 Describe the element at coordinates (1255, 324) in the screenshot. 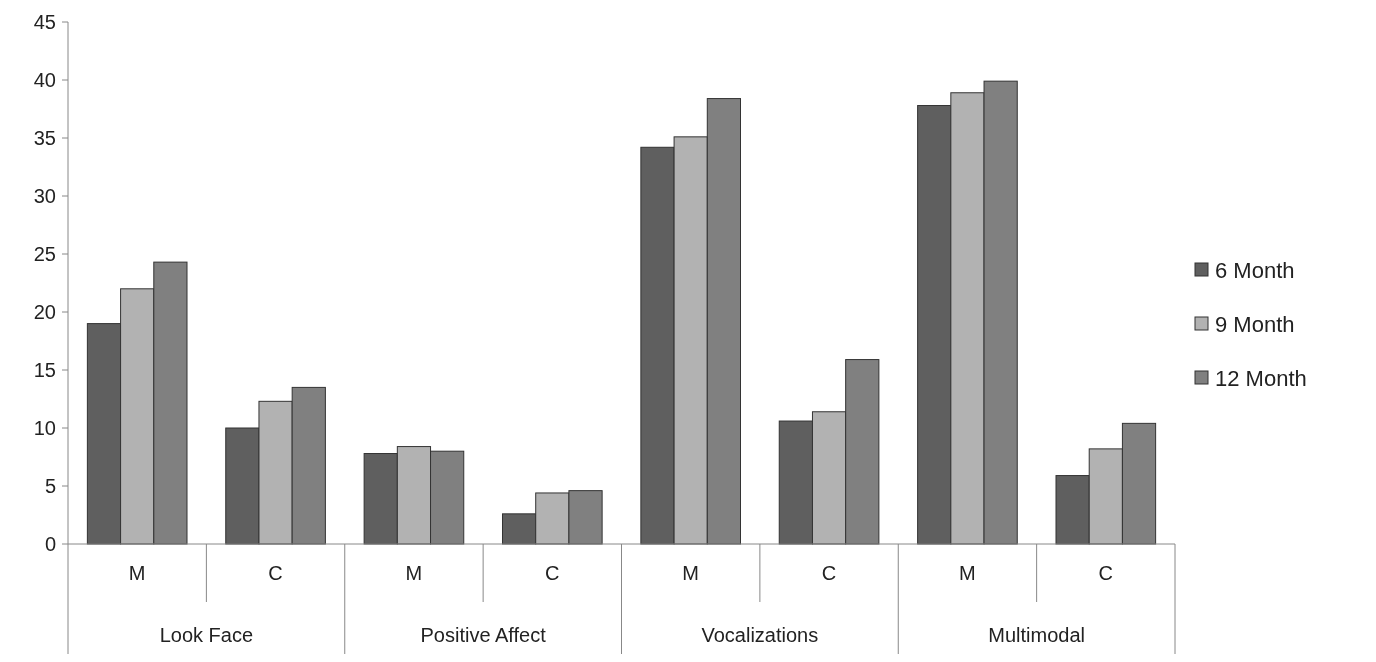

I see `legend-label: 9 Month` at that location.